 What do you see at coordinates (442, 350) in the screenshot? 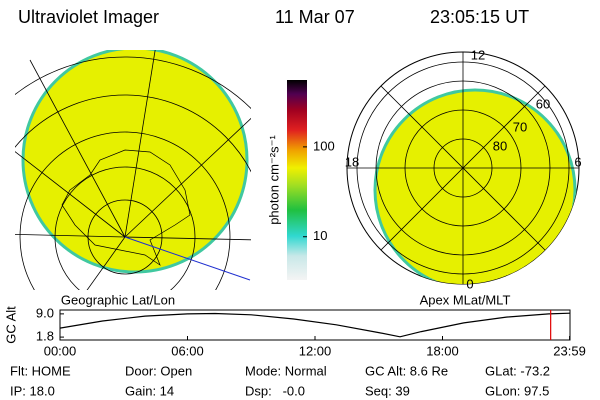
I see `x-tick-label: 18:00` at bounding box center [442, 350].